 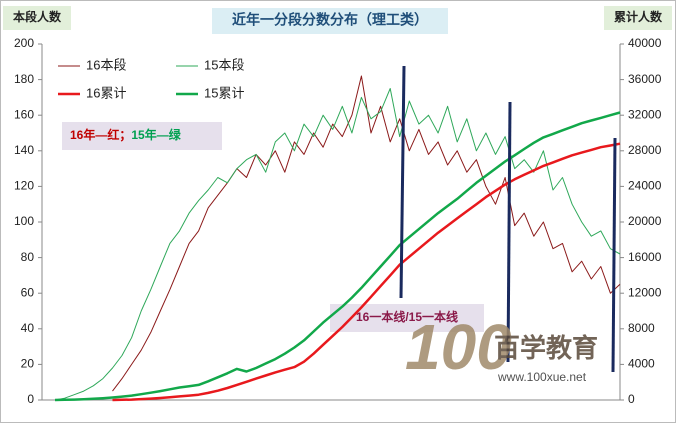 What do you see at coordinates (30, 399) in the screenshot?
I see `y-tick-label: 0` at bounding box center [30, 399].